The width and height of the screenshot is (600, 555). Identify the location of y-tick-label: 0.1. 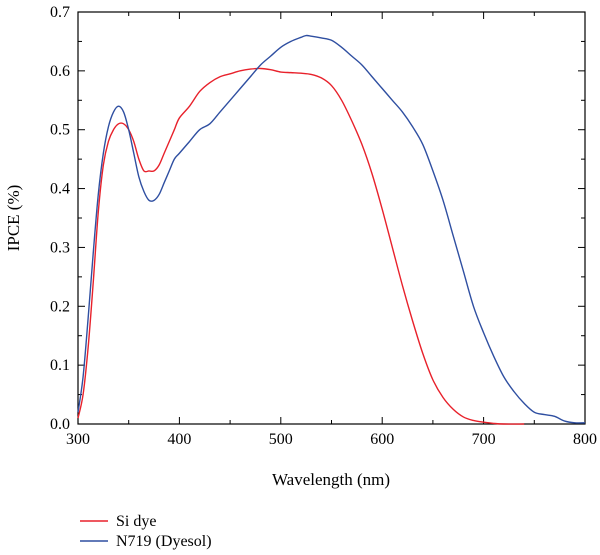
(60, 365).